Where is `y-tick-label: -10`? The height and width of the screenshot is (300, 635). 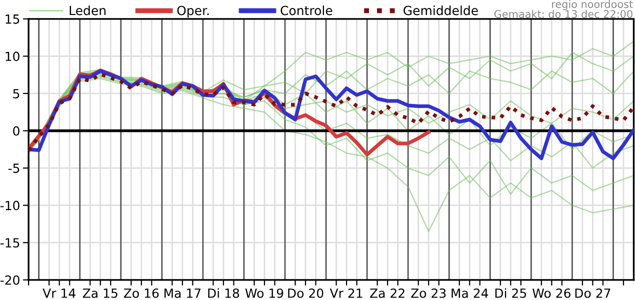 y-tick-label: -10 is located at coordinates (10, 205).